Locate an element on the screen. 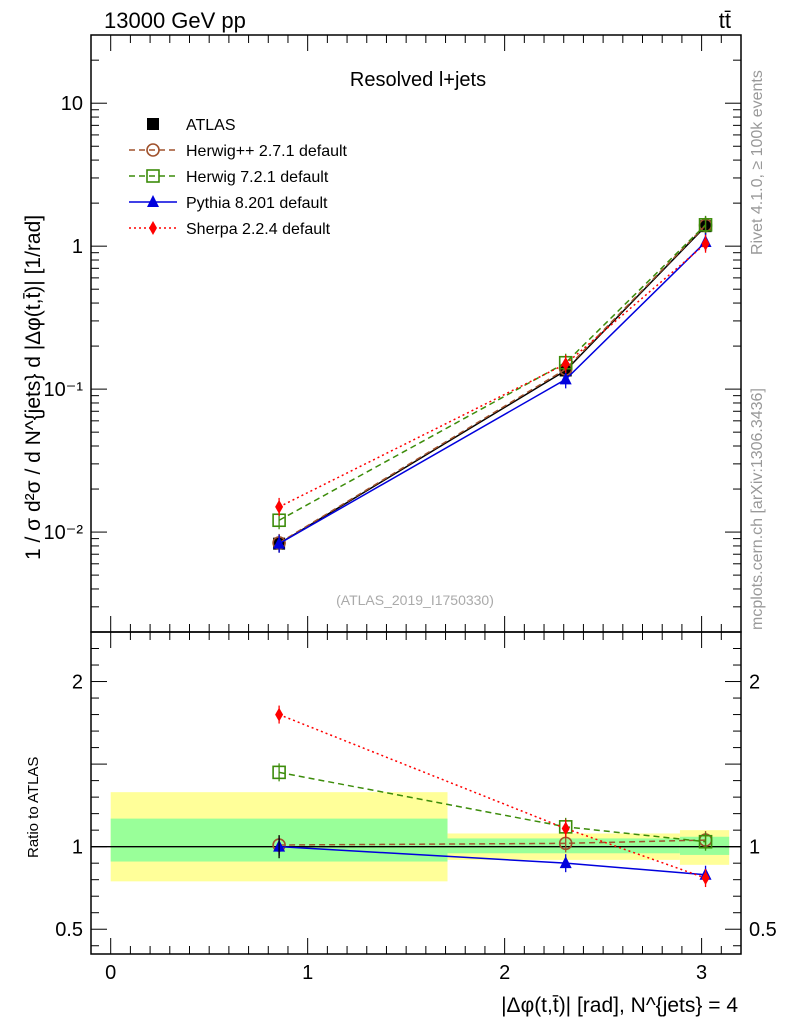 The image size is (786, 1029). ratio-y-tick-label-left-2: 2 is located at coordinates (77, 683).